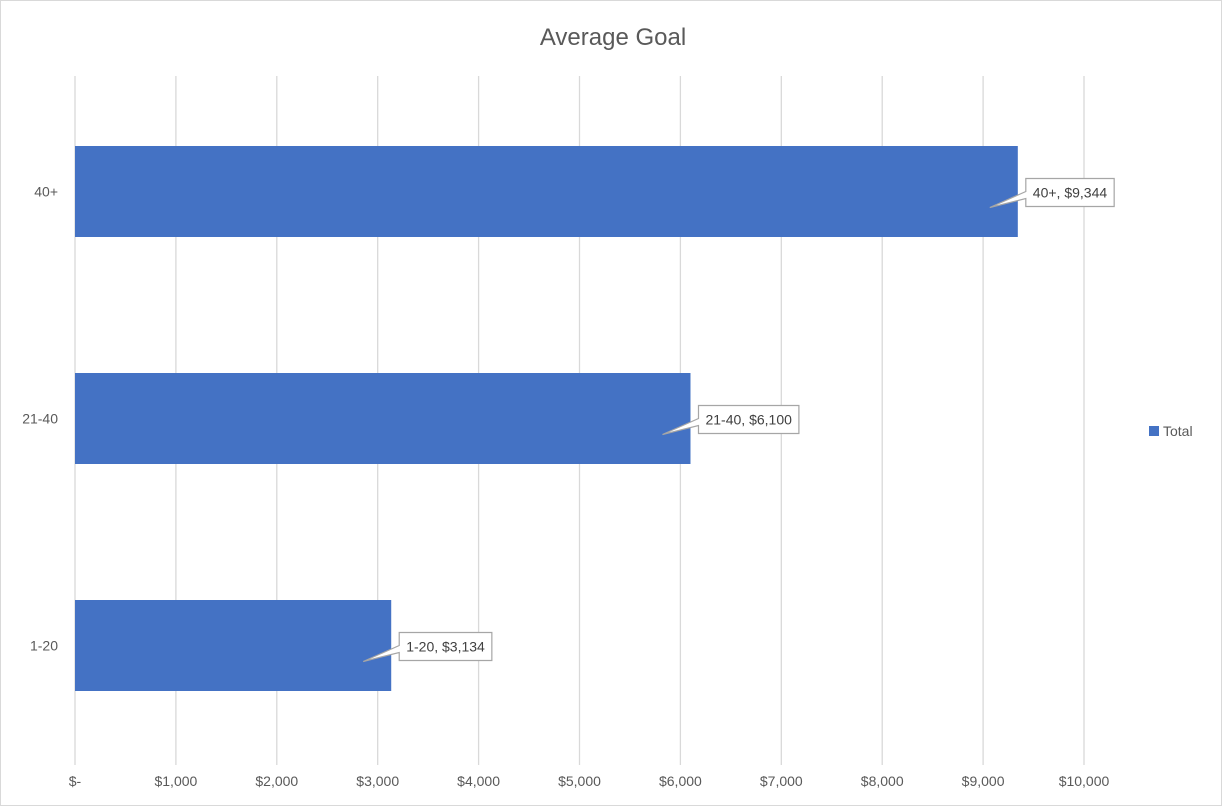 This screenshot has height=810, width=1222. I want to click on x-tick-label: $8,000, so click(882, 781).